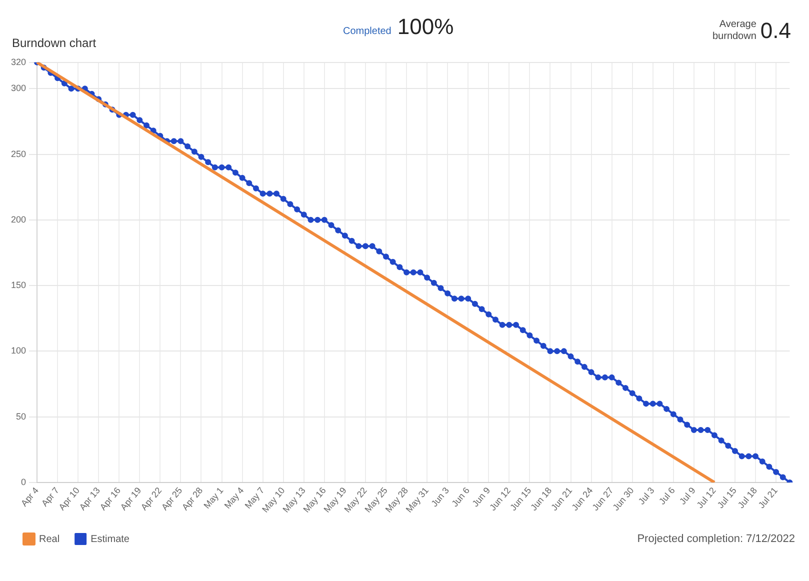 Image resolution: width=809 pixels, height=581 pixels. Describe the element at coordinates (775, 31) in the screenshot. I see `text: 0.4` at that location.